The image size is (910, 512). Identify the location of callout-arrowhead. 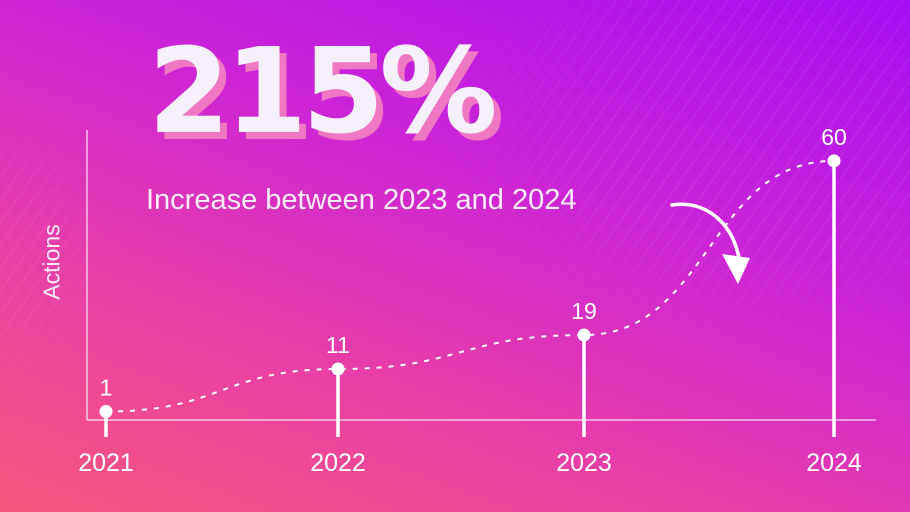
(736, 269).